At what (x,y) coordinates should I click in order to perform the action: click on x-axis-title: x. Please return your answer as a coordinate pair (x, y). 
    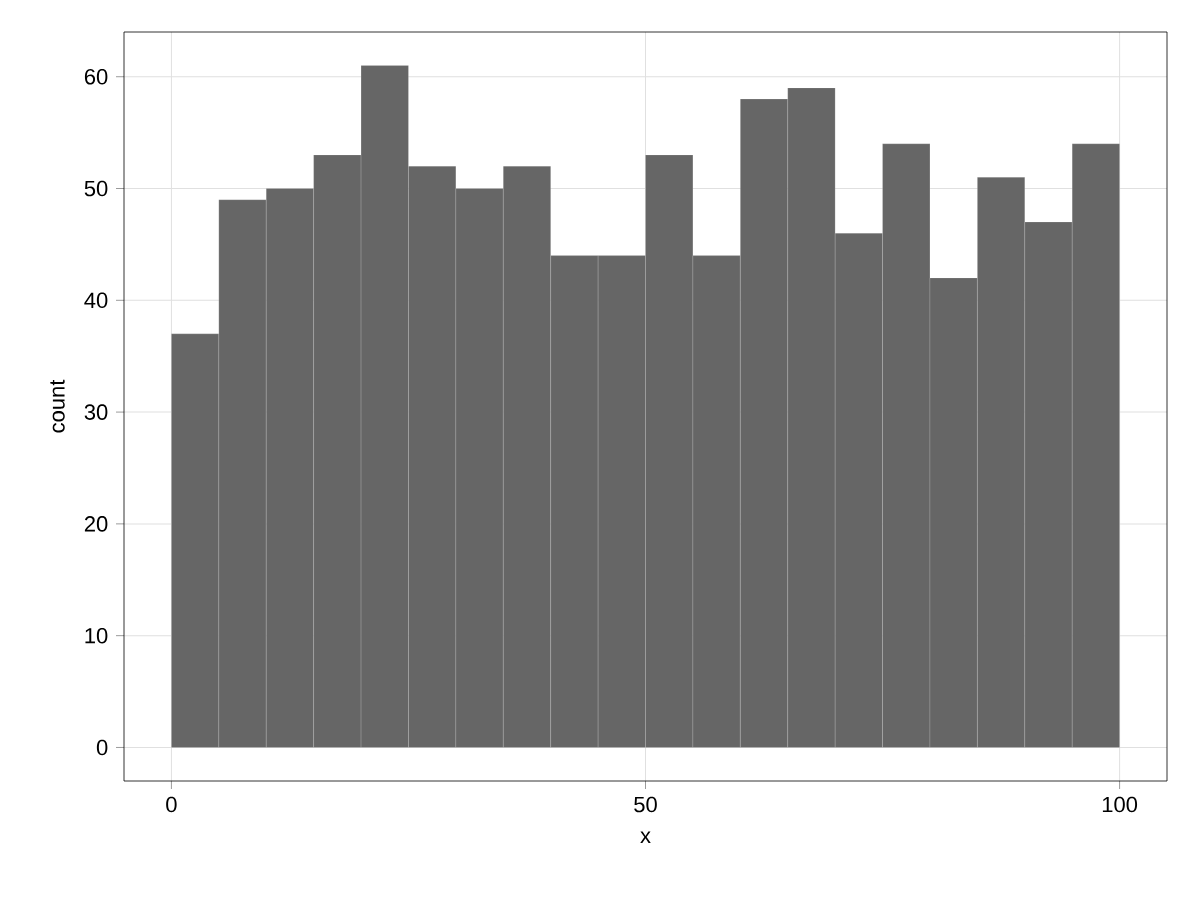
    Looking at the image, I should click on (645, 837).